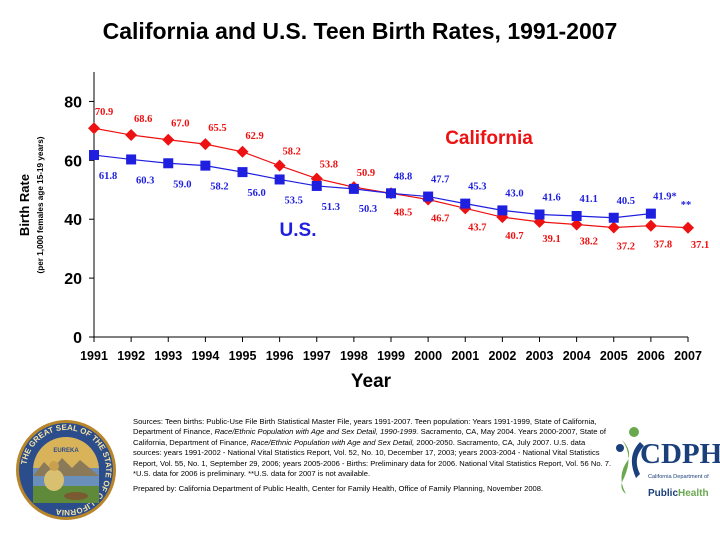  What do you see at coordinates (577, 356) in the screenshot?
I see `x-tick-label: 2004` at bounding box center [577, 356].